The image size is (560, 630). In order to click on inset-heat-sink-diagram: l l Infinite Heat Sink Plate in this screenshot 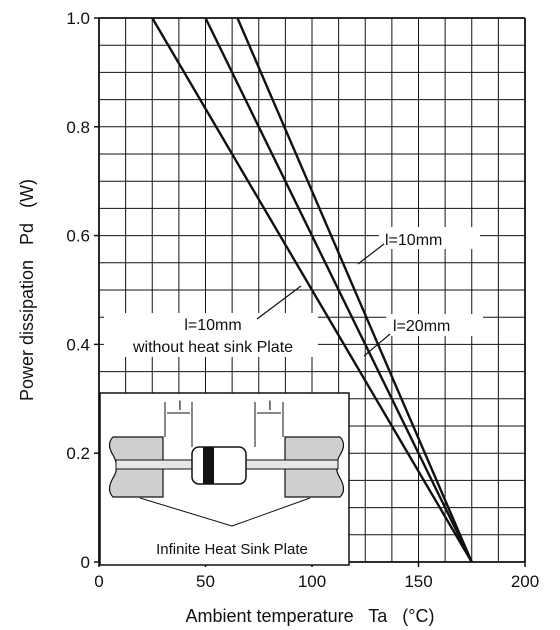, I will do `click(224, 479)`.